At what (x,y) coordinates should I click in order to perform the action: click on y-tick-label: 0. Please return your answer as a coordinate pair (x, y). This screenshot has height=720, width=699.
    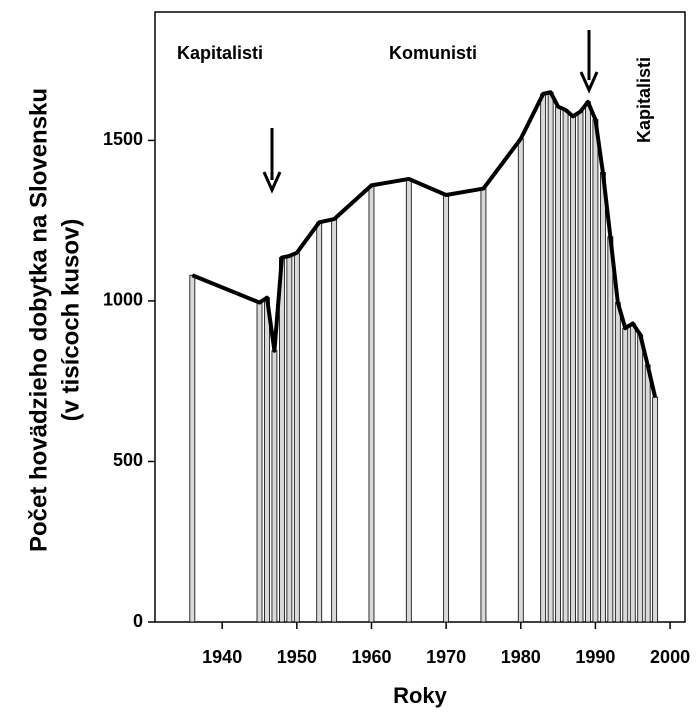
    Looking at the image, I should click on (138, 621).